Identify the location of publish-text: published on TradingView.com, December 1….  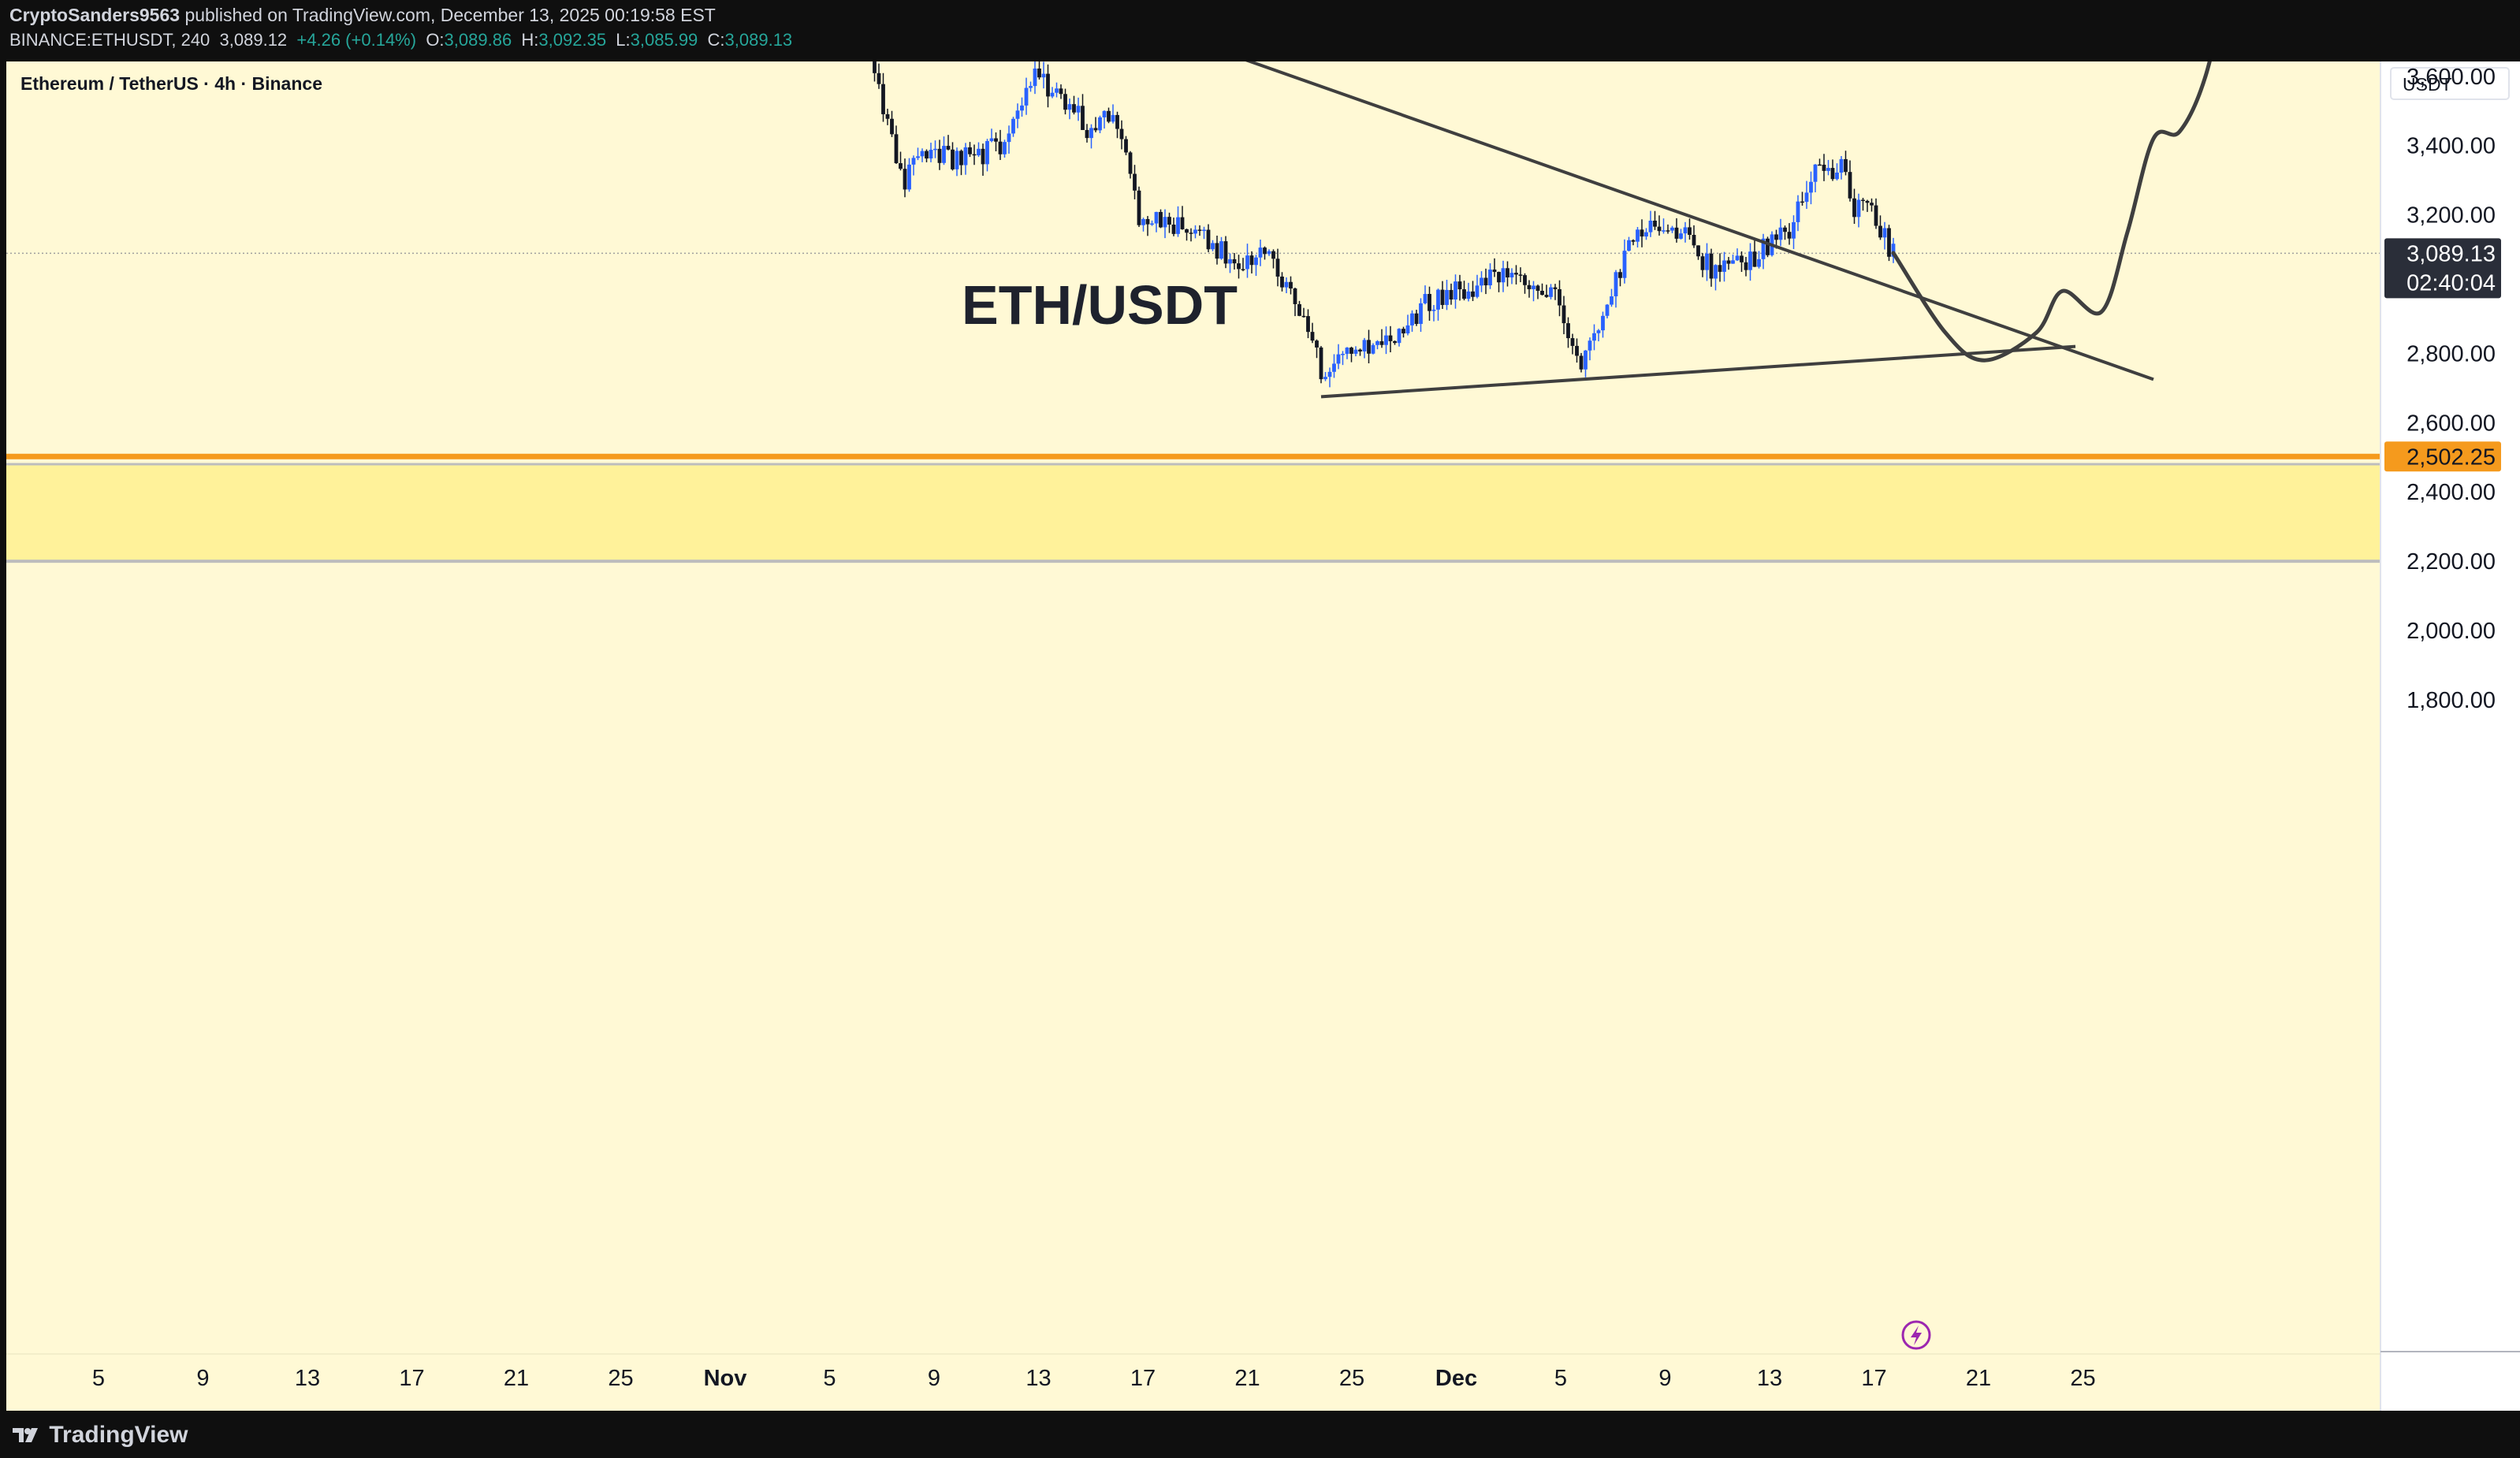
(450, 15).